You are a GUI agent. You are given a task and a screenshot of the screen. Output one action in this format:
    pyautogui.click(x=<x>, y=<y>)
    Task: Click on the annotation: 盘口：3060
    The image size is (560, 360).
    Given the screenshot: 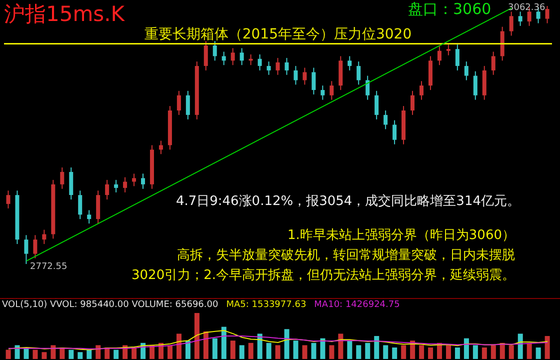 What is the action you would take?
    pyautogui.click(x=450, y=9)
    